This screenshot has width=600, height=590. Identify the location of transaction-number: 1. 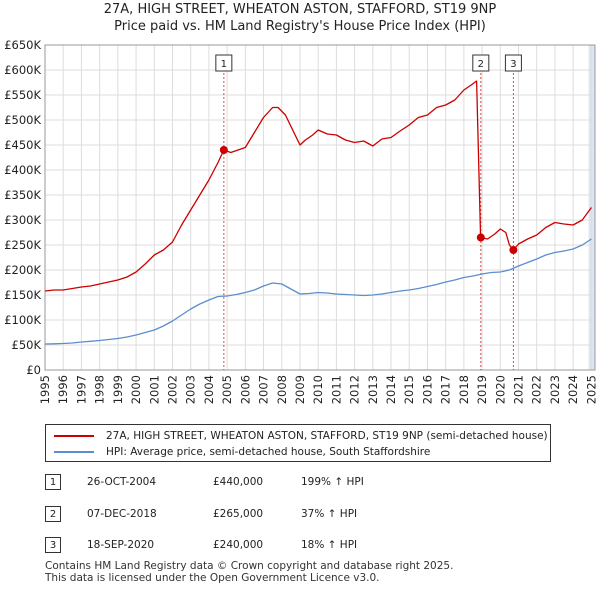
(53, 482).